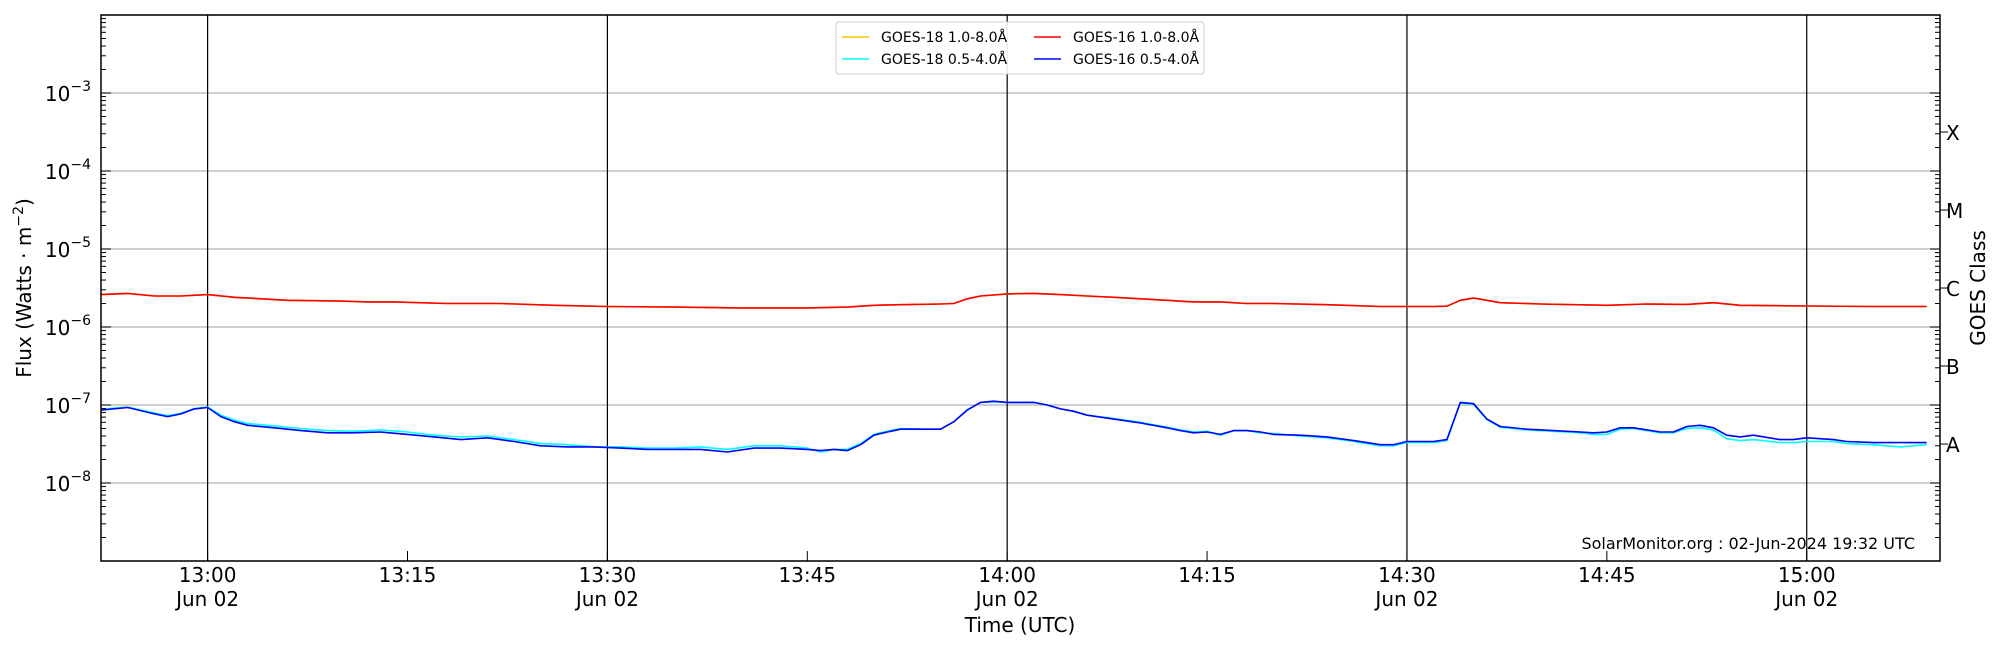 This screenshot has width=2000, height=650. I want to click on legend-label: GOES-18 1.0-8.0Å, so click(944, 37).